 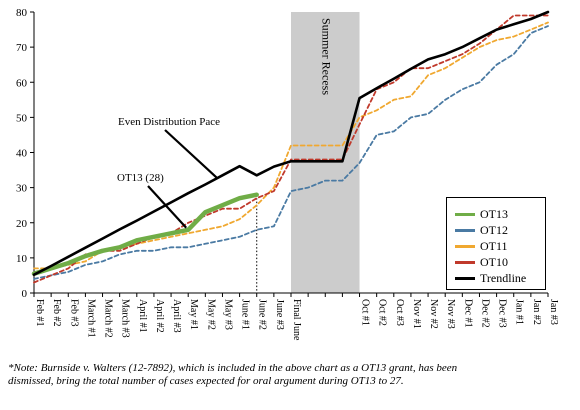 I want to click on x-tick-label: Jan #2, so click(x=536, y=312).